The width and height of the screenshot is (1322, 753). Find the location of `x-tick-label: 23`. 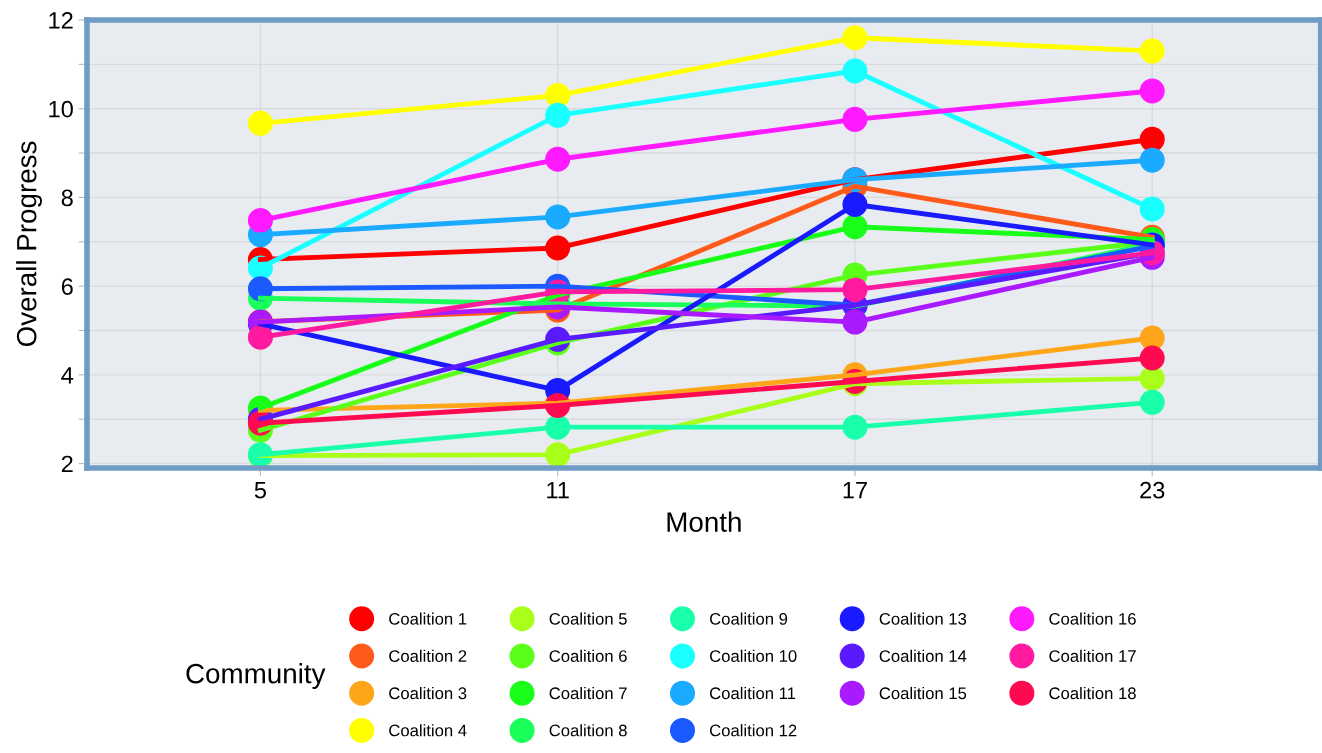

x-tick-label: 23 is located at coordinates (1152, 490).